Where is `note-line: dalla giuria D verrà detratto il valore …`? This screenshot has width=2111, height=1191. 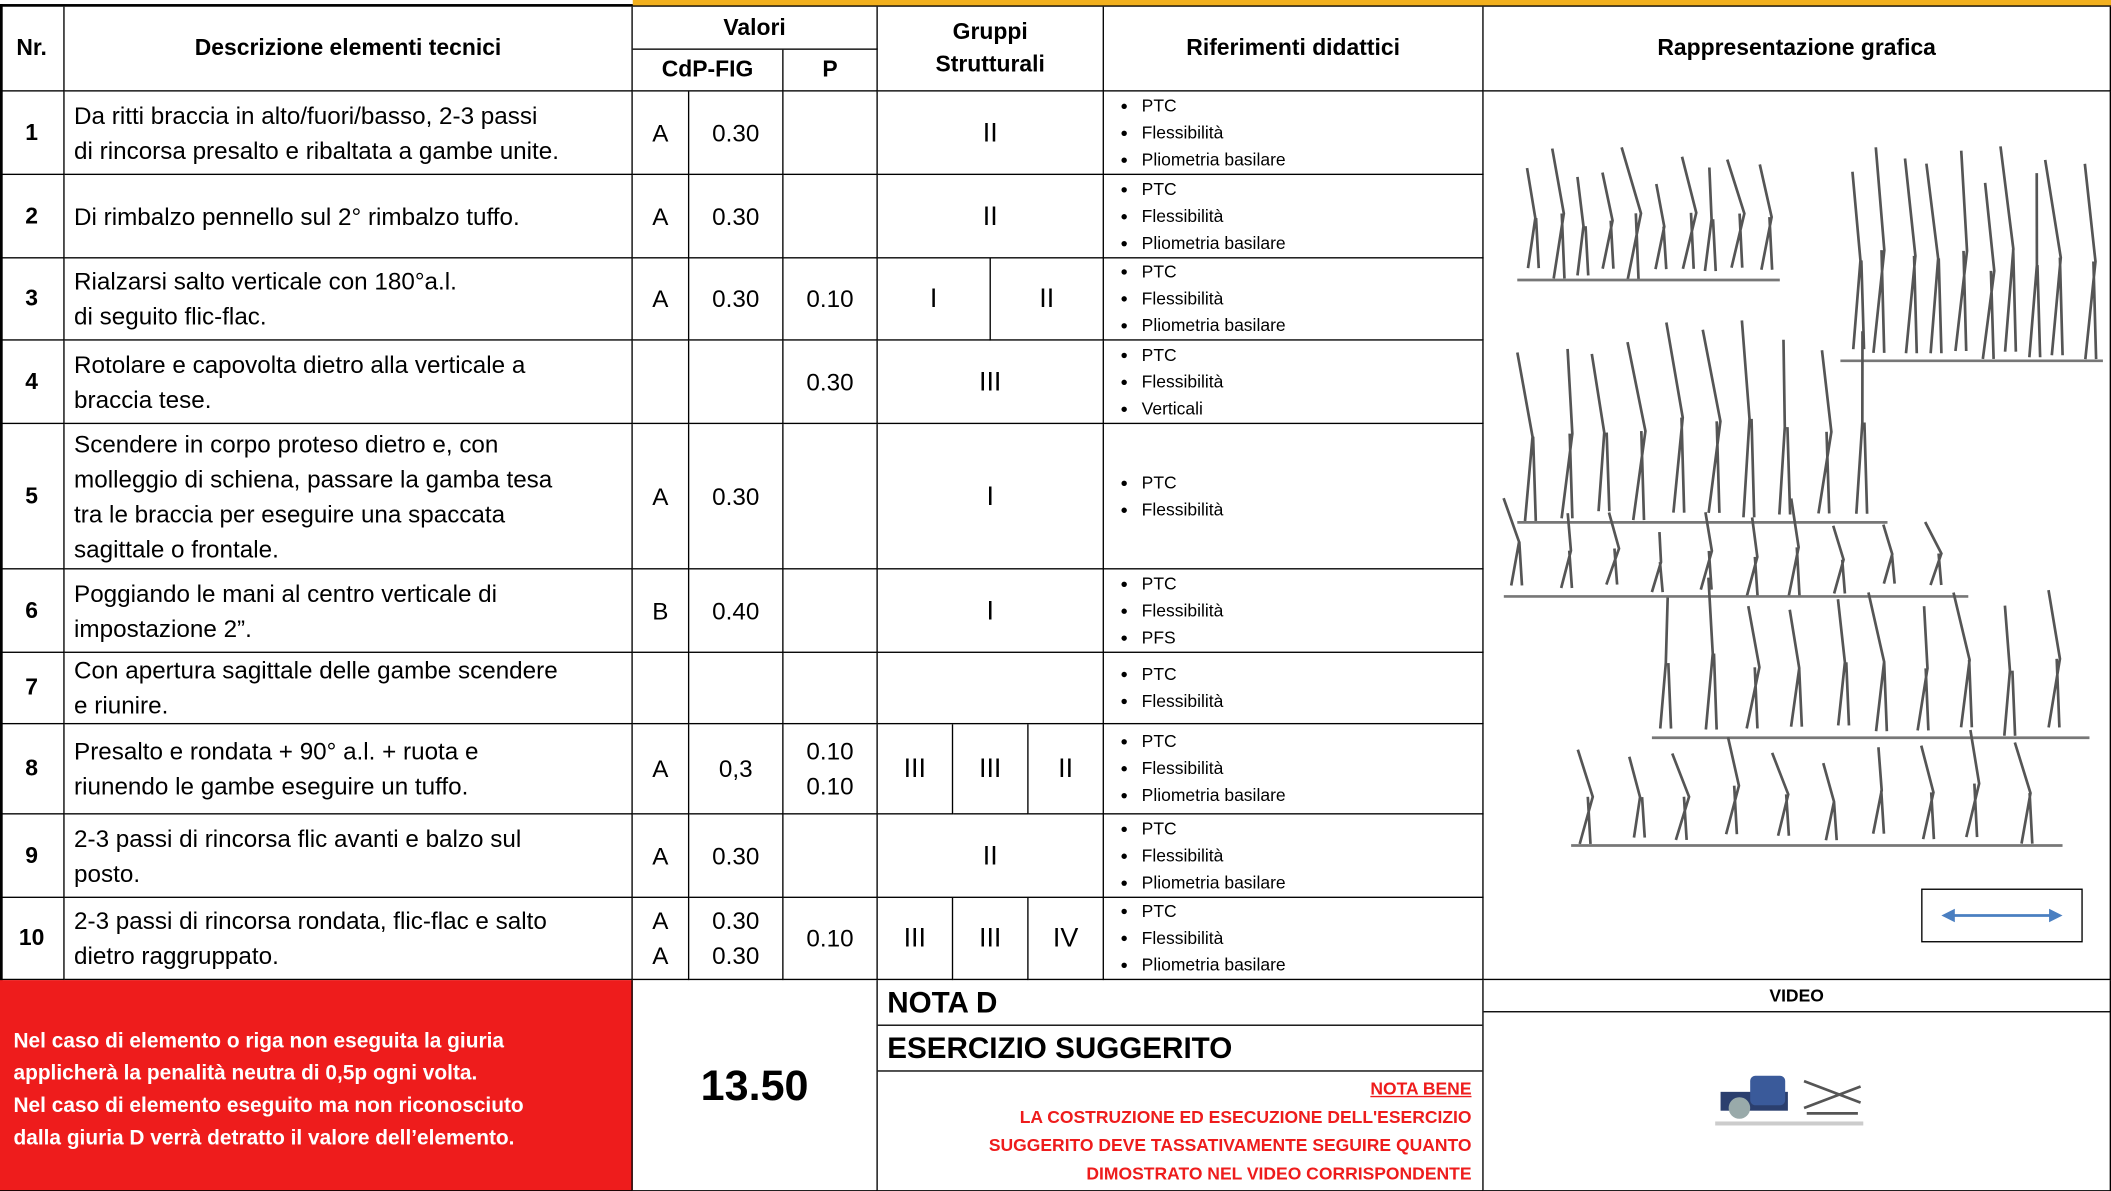 note-line: dalla giuria D verrà detratto il valore … is located at coordinates (264, 1138).